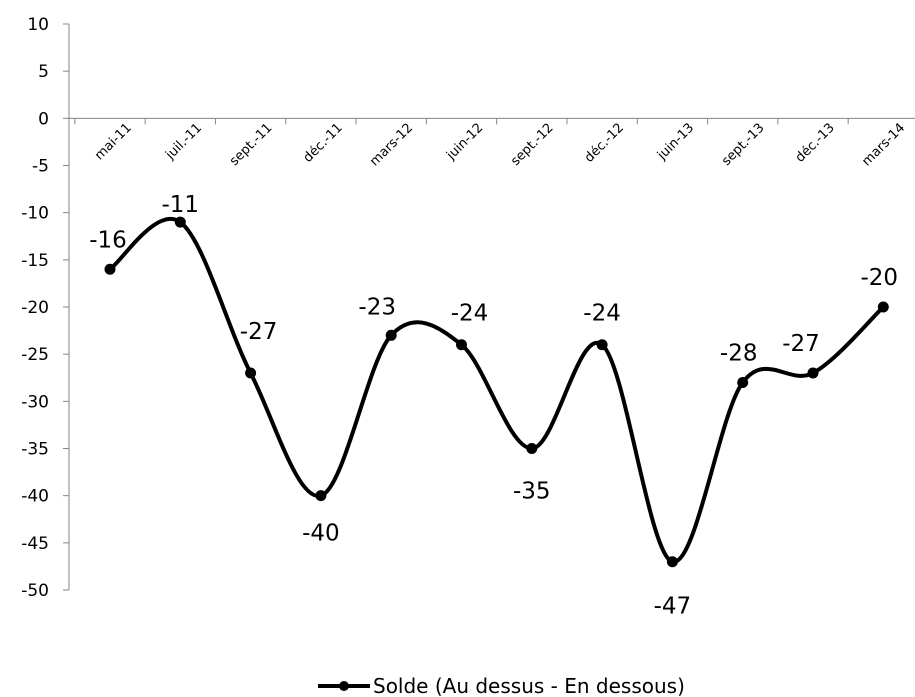  I want to click on y-tick-label: -50, so click(35, 591).